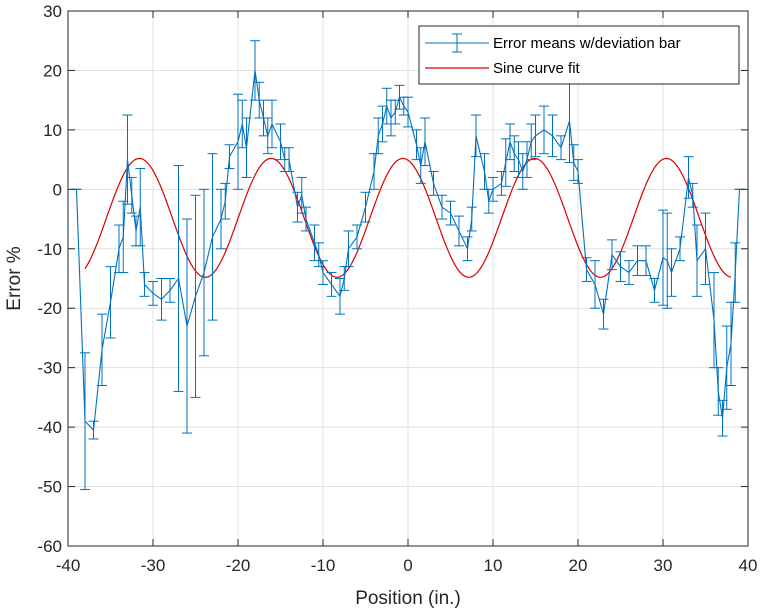 The image size is (762, 612). What do you see at coordinates (153, 565) in the screenshot?
I see `x-tick-label: -30` at bounding box center [153, 565].